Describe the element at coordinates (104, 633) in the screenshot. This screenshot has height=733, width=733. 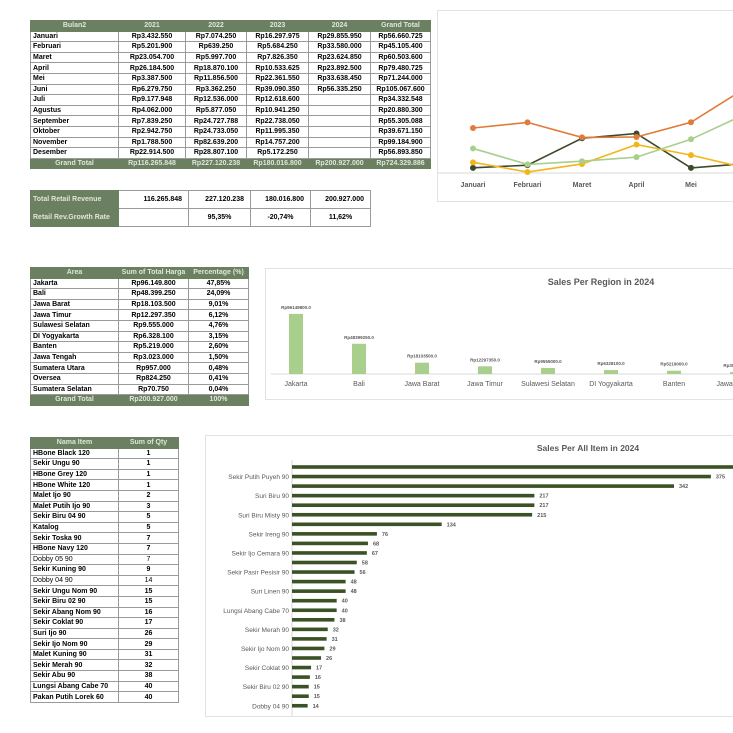
I see `table-row: Suri Ijo 90 26` at that location.